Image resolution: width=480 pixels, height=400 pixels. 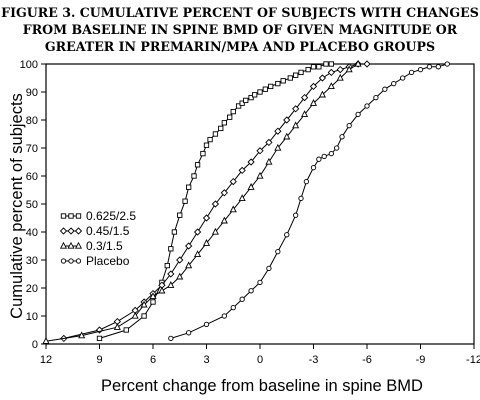 What do you see at coordinates (17, 206) in the screenshot?
I see `y-axis-label: Cumulative percent of subjects` at bounding box center [17, 206].